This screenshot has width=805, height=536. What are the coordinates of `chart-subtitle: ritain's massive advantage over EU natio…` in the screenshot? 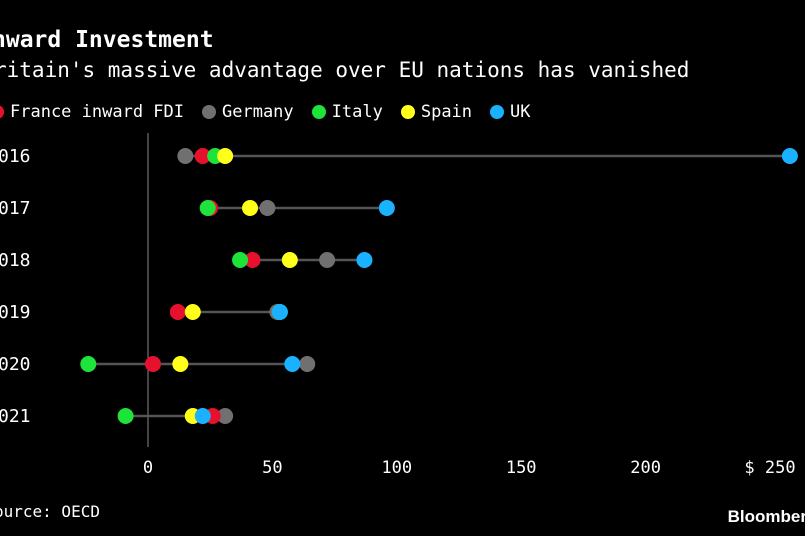 It's located at (345, 70).